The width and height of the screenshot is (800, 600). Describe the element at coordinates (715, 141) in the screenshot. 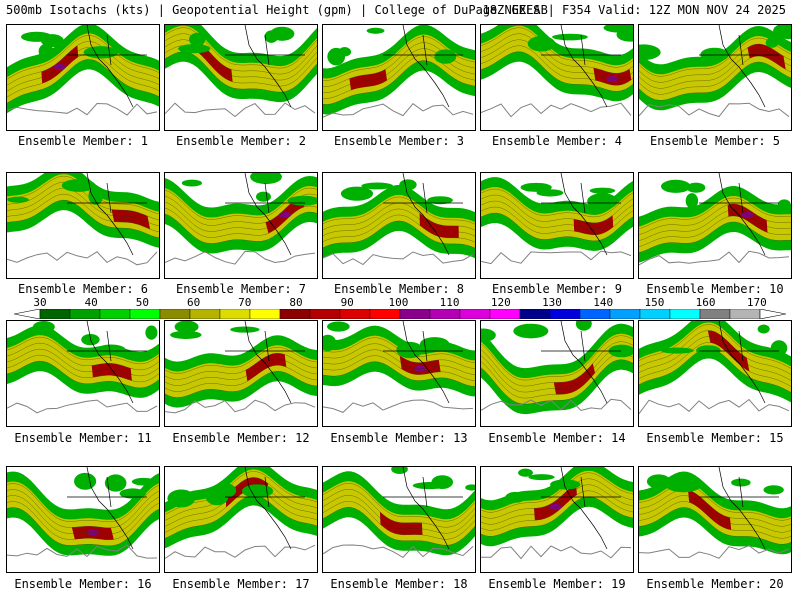

I see `ensemble-member-label: Ensemble Member: 5` at that location.